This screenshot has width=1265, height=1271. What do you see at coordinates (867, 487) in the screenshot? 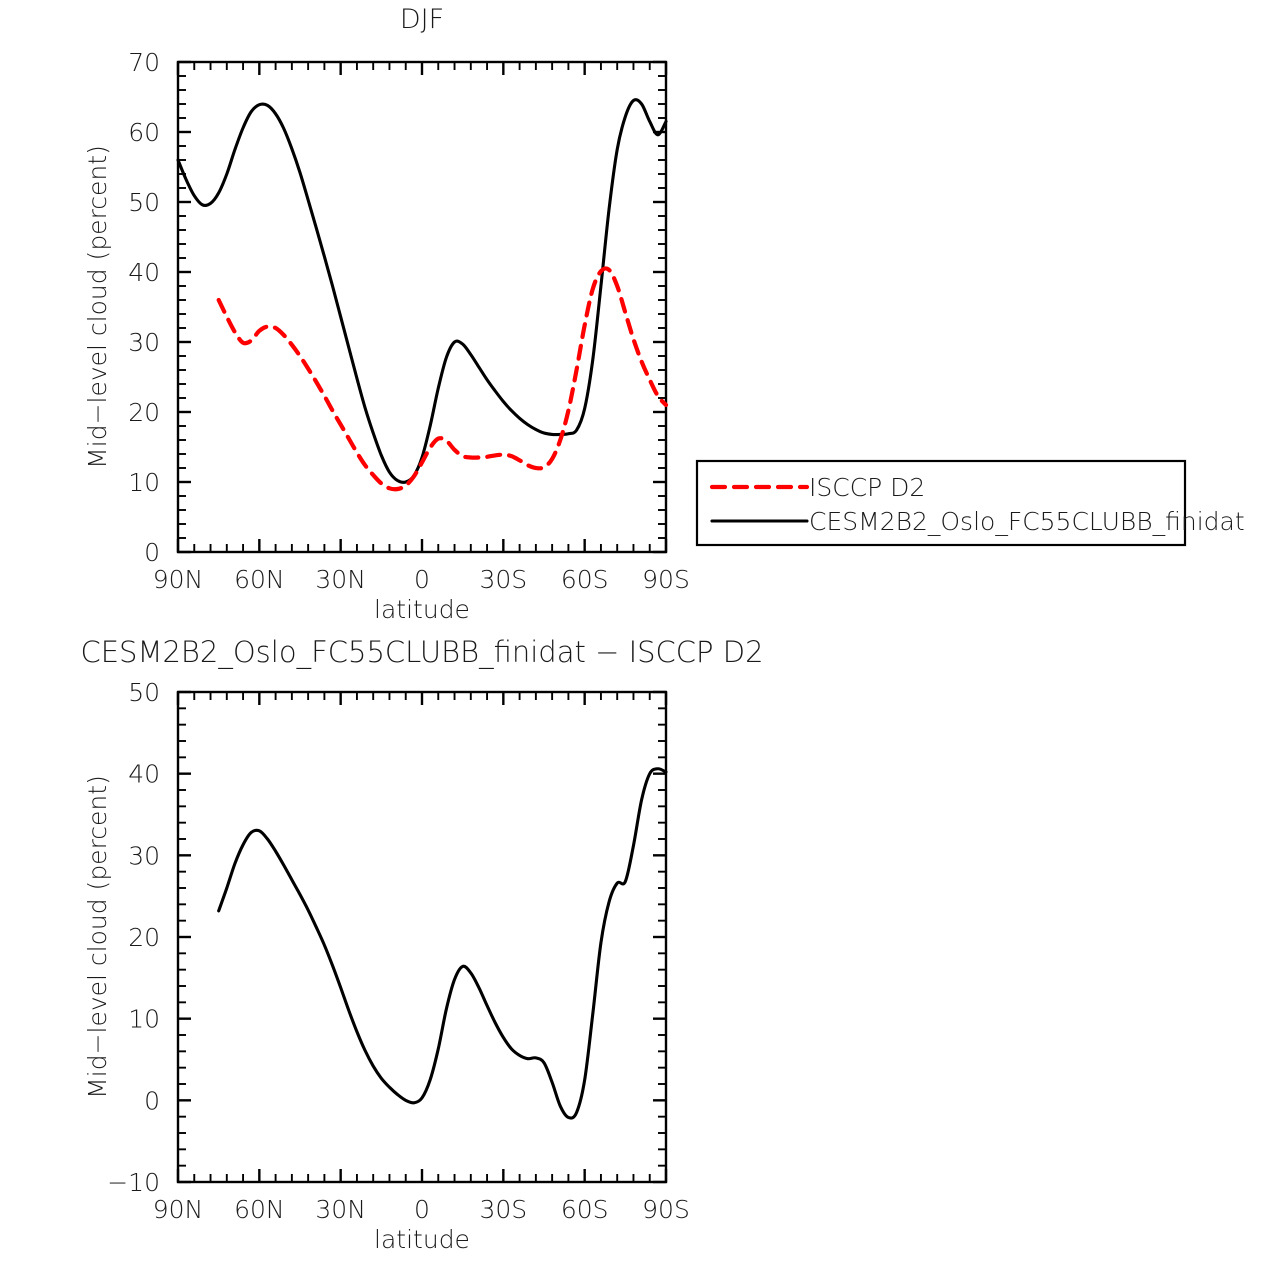
I see `legend-label-isccp: ISCCP D2` at bounding box center [867, 487].